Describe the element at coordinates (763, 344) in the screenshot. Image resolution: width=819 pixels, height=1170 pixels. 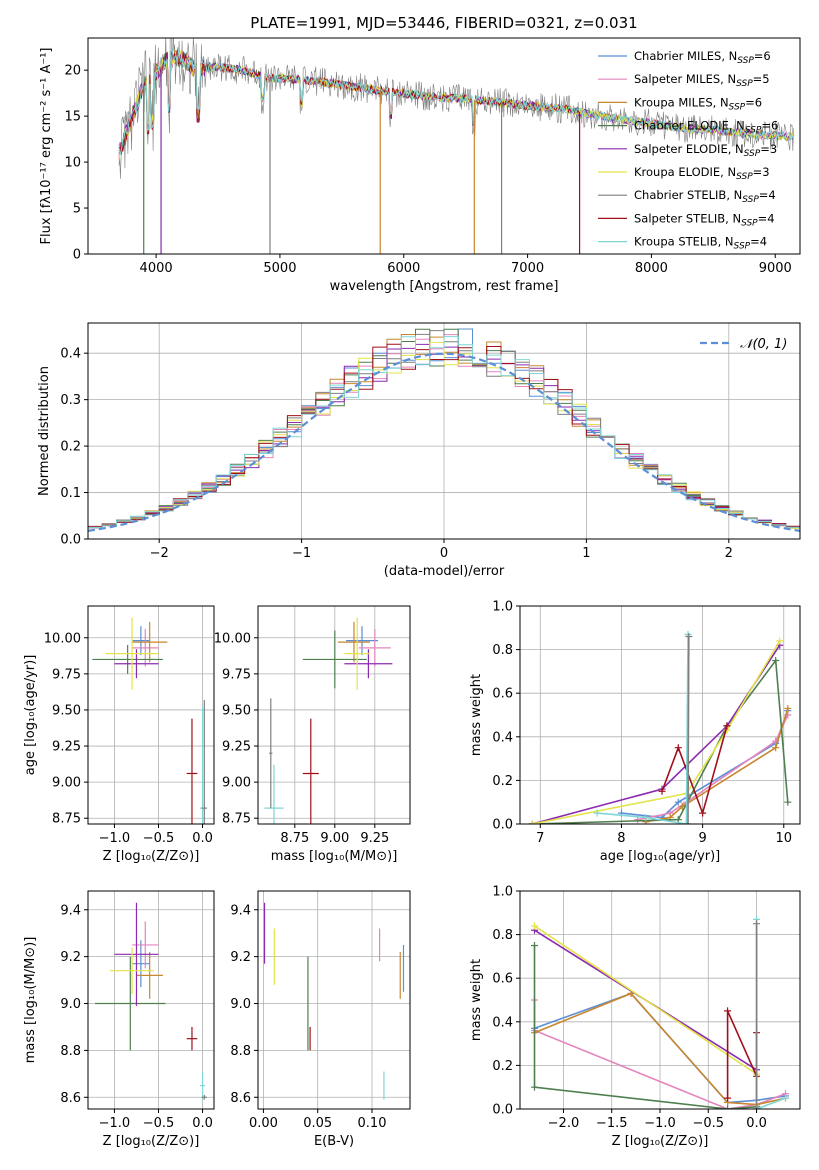
I see `legend-entry: 𝒩(0, 1)` at that location.